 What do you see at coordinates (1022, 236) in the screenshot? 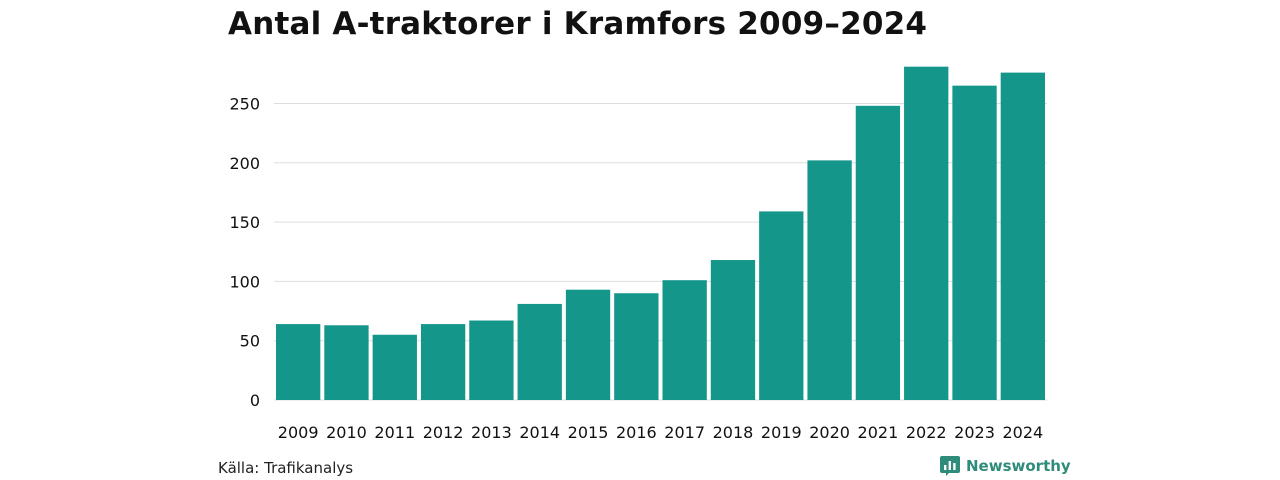
I see `bar-2024` at bounding box center [1022, 236].